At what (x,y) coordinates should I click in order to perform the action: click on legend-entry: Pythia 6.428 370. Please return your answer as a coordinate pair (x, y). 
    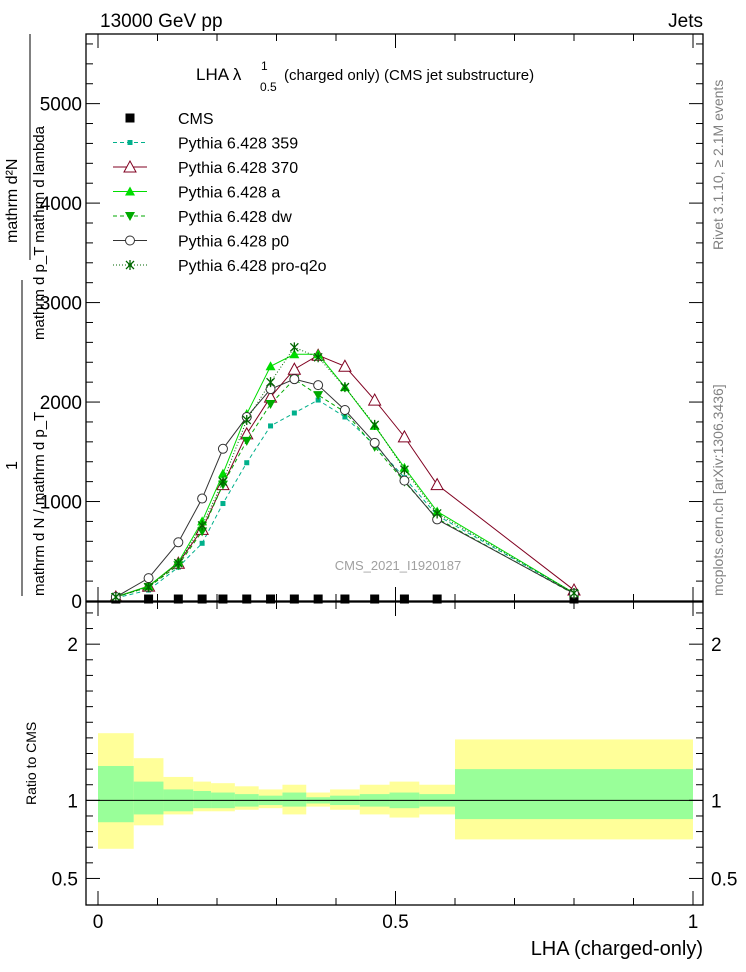
    Looking at the image, I should click on (205, 168).